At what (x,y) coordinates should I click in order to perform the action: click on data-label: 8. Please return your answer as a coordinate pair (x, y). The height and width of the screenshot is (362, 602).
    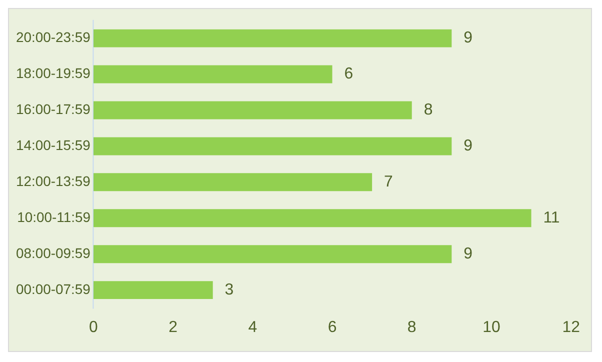
    Looking at the image, I should click on (428, 110).